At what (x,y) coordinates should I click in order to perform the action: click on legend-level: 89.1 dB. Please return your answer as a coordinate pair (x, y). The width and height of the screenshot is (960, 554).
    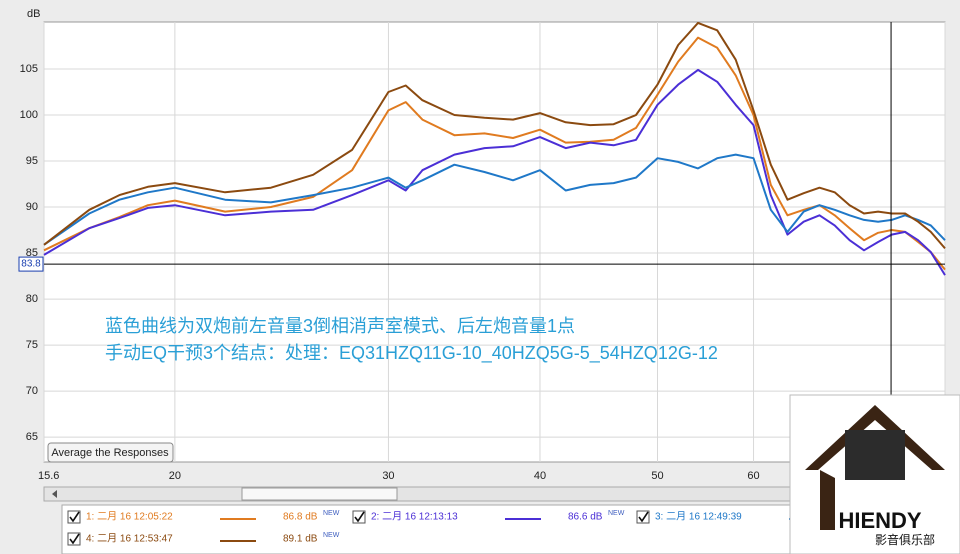
    Looking at the image, I should click on (300, 539).